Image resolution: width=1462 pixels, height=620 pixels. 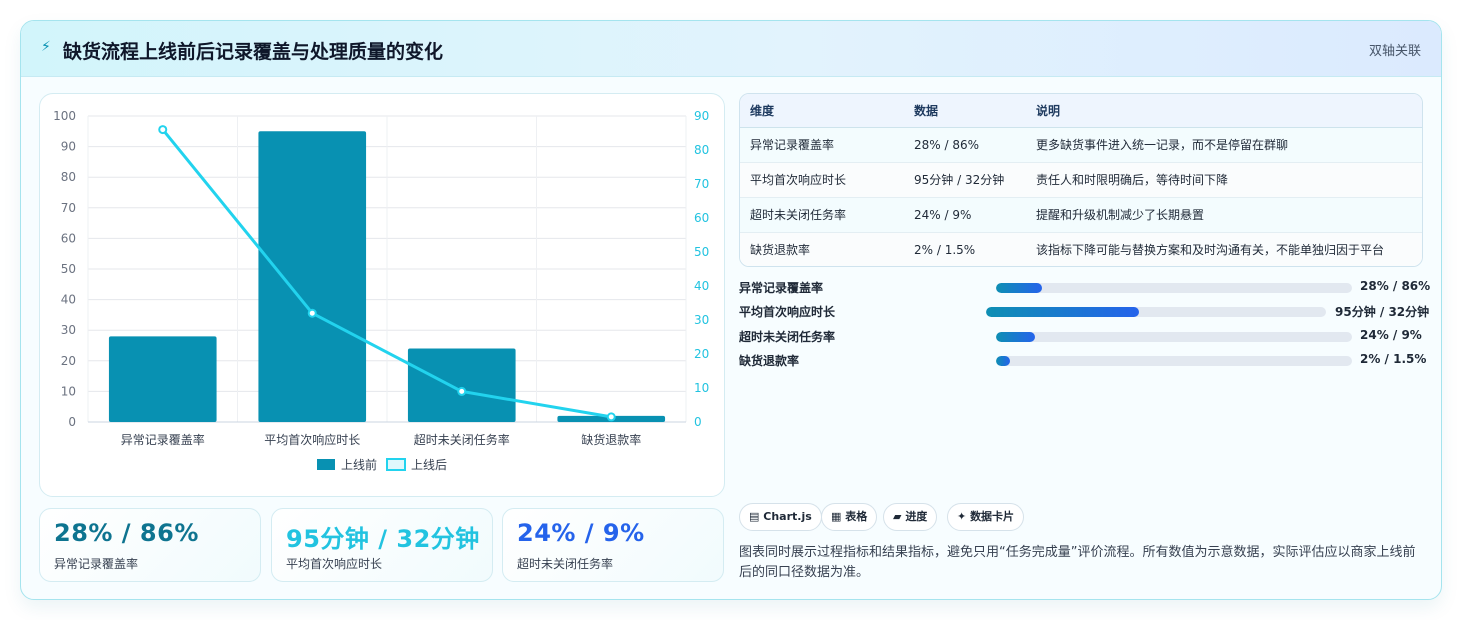 What do you see at coordinates (68, 238) in the screenshot?
I see `y-left-tick-label: 60` at bounding box center [68, 238].